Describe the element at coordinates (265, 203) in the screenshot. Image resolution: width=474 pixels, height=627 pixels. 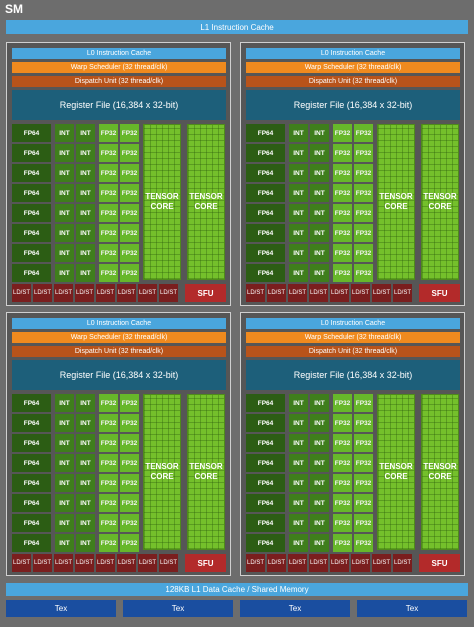
I see `fp64-column: FP64 FP64 FP64 FP64 FP64 FP64 FP64 FP64` at that location.